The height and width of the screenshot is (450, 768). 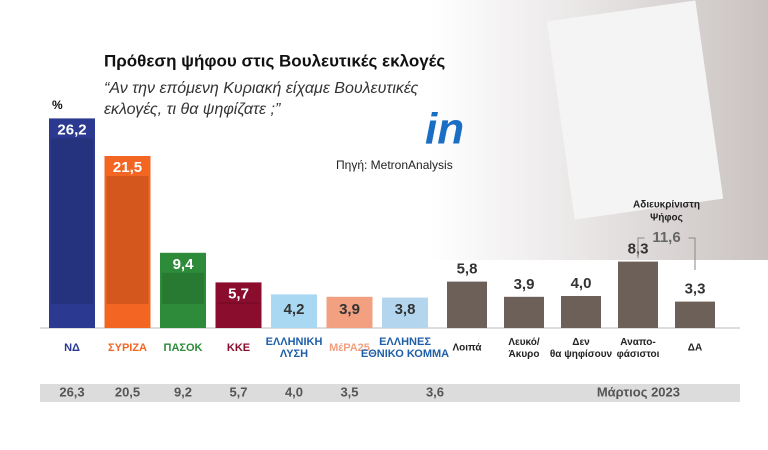 I want to click on category-label: Λοιπά, so click(x=467, y=348).